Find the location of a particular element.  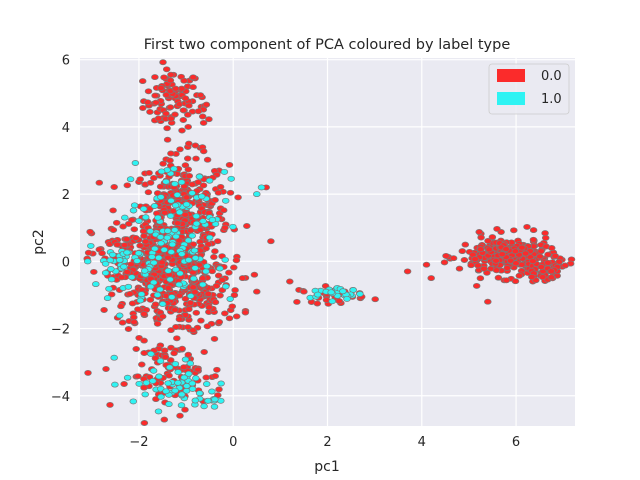

legend: 0.0 1.0 is located at coordinates (529, 89).